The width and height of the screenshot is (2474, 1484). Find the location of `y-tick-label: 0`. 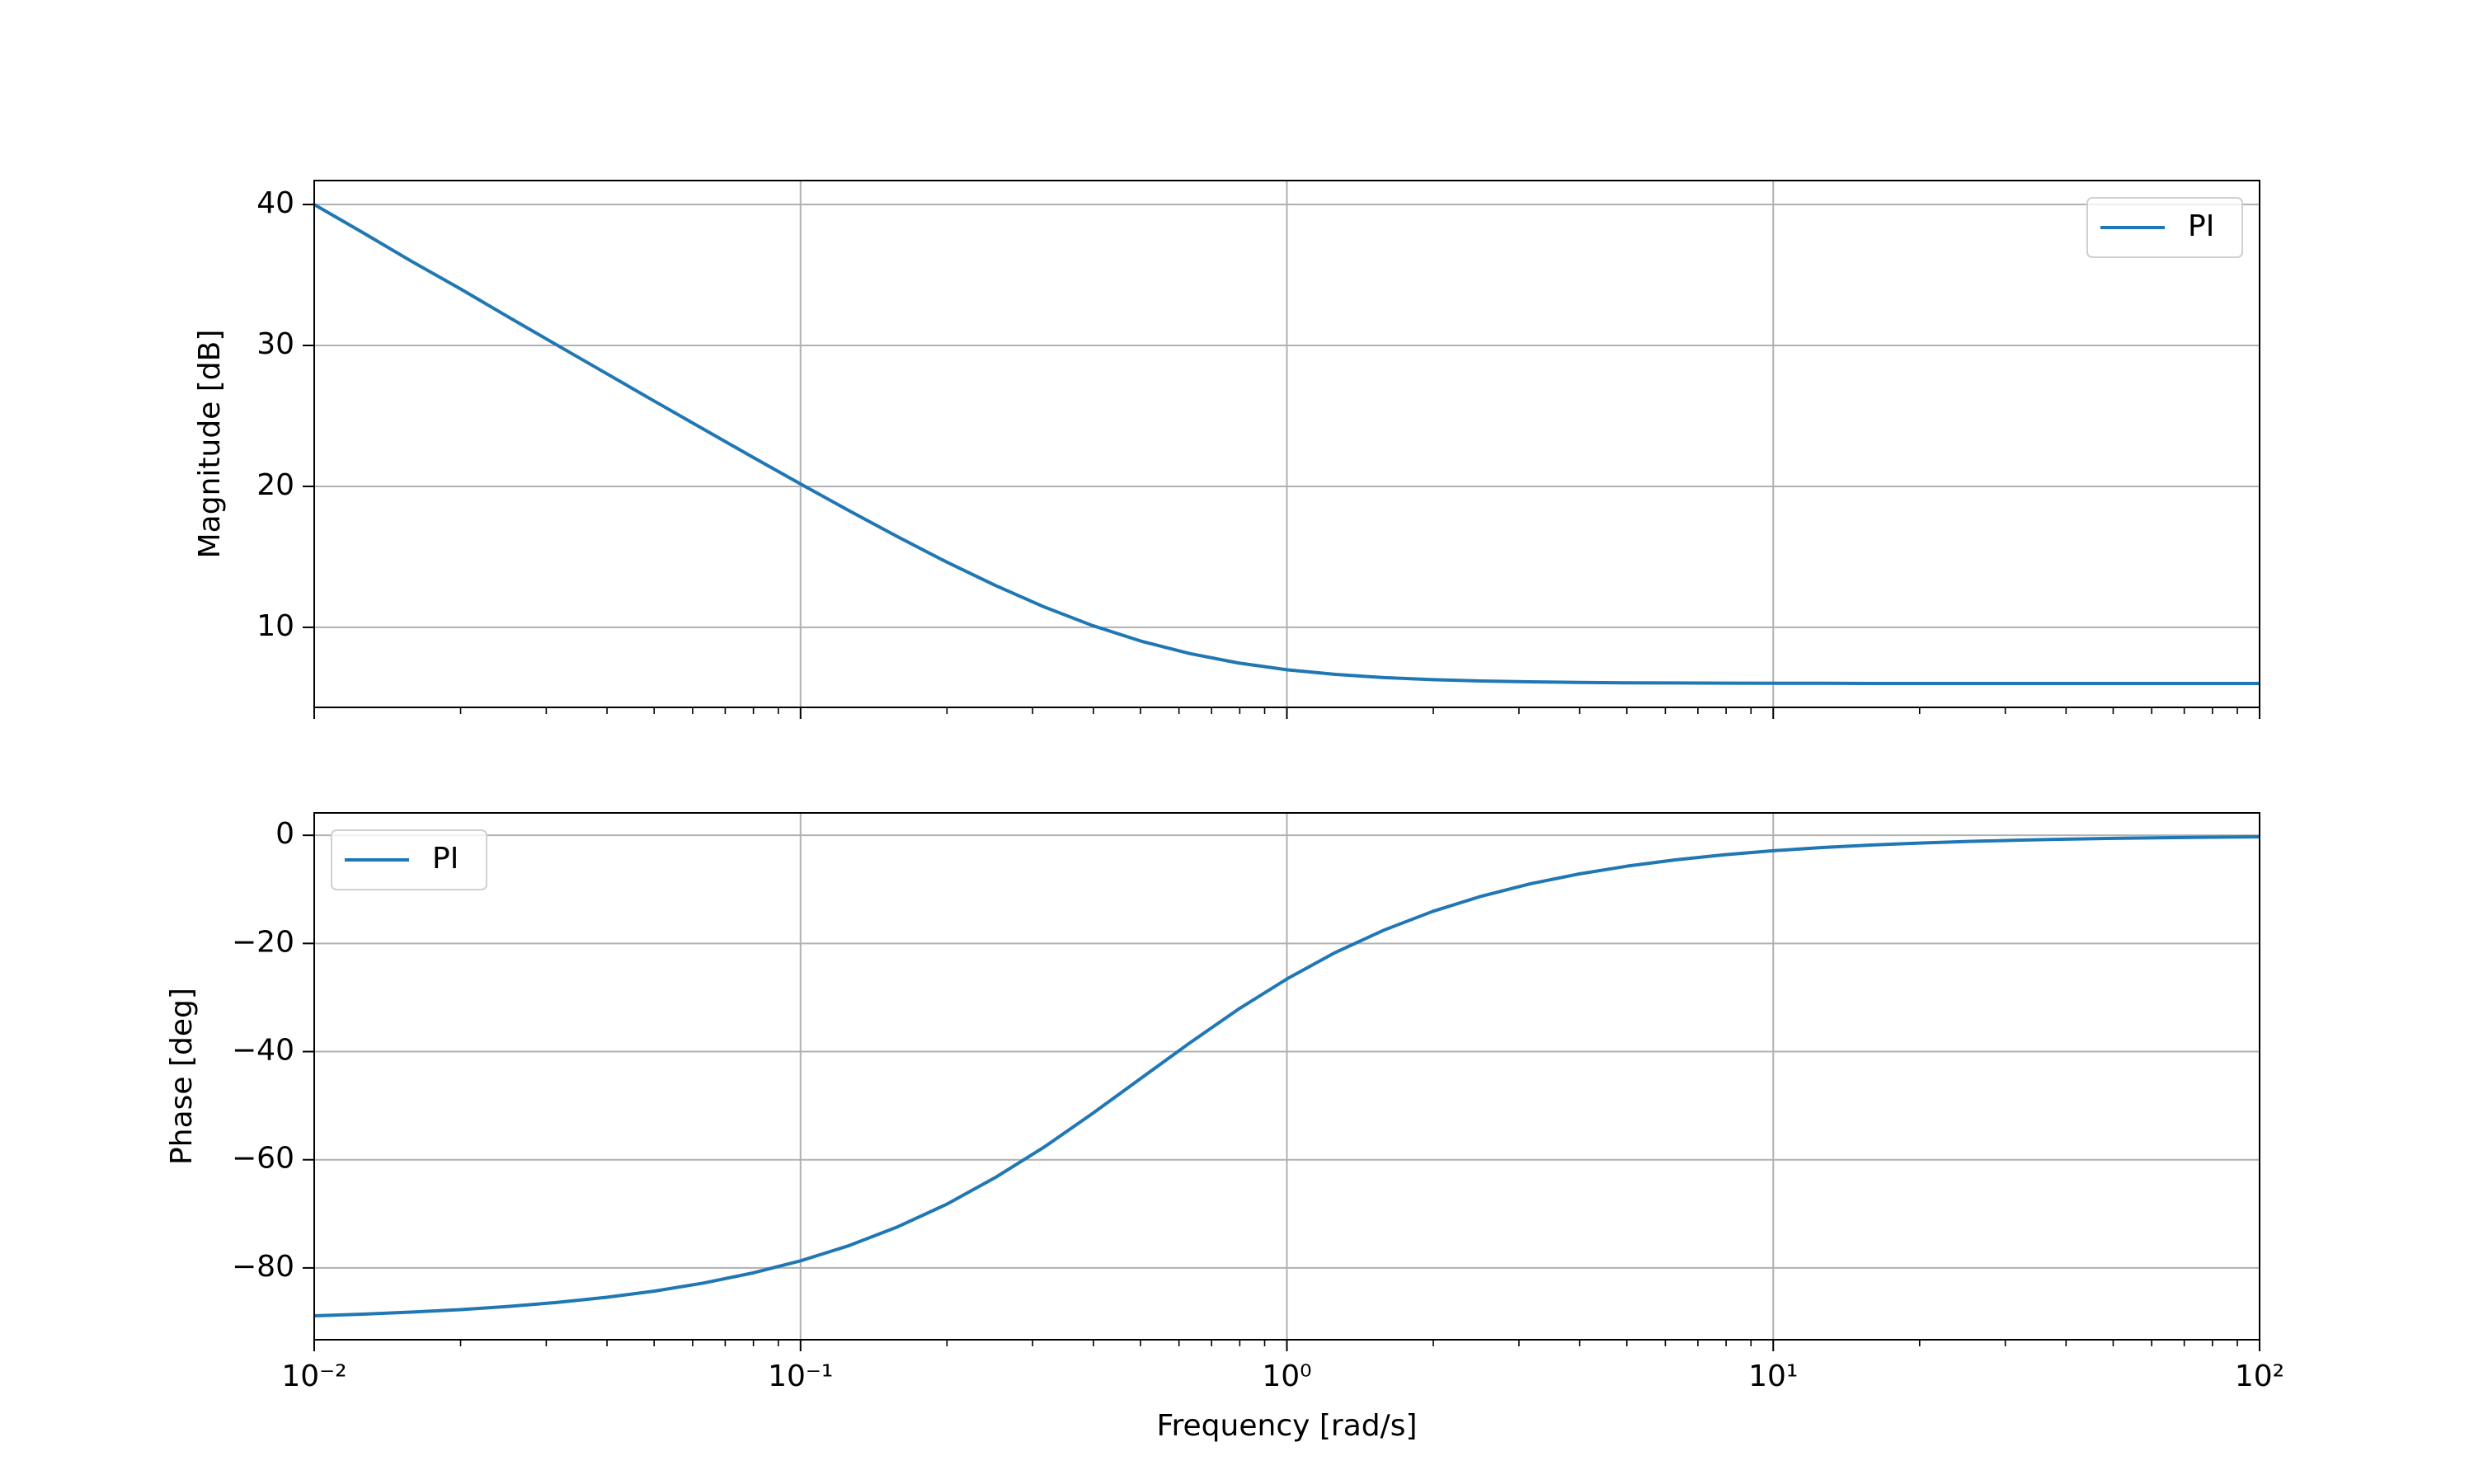

y-tick-label: 0 is located at coordinates (284, 834).